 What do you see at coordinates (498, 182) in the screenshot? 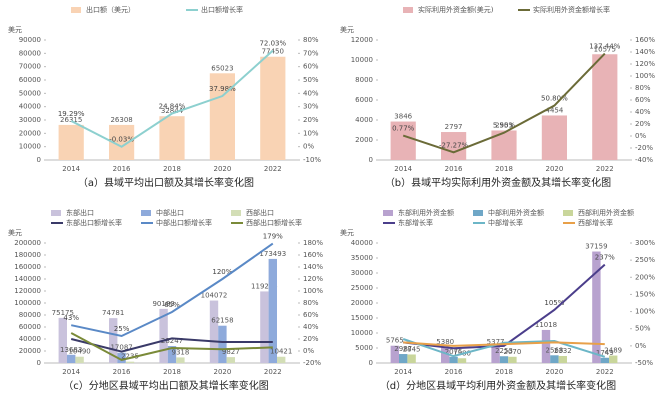
I see `chart-caption: （b）县域平均实际利用外资金额及其增长率变化图` at bounding box center [498, 182].